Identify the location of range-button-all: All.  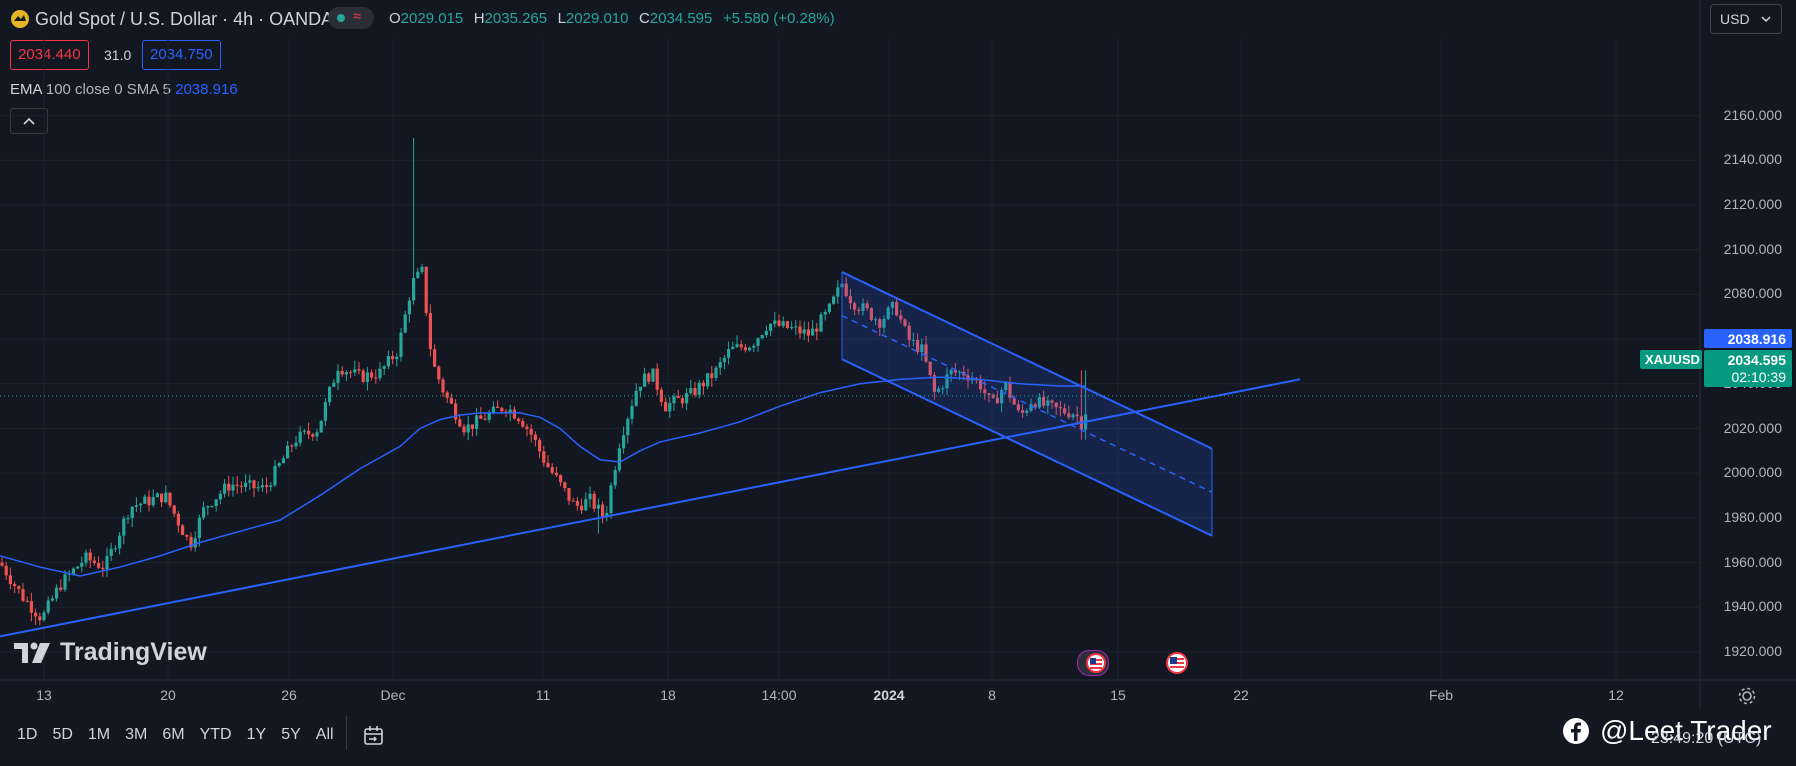
(324, 734).